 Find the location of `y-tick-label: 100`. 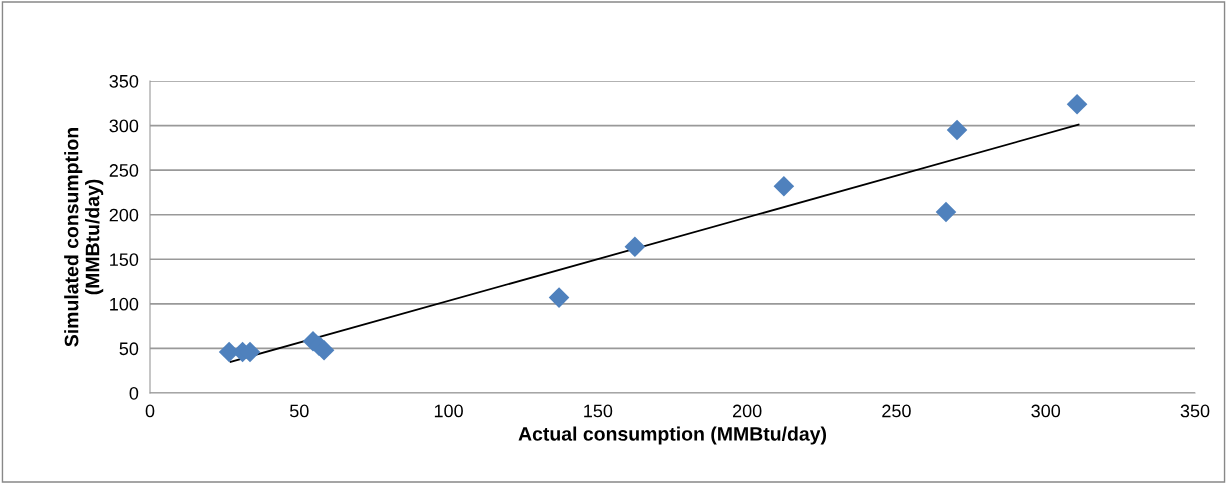

y-tick-label: 100 is located at coordinates (124, 304).